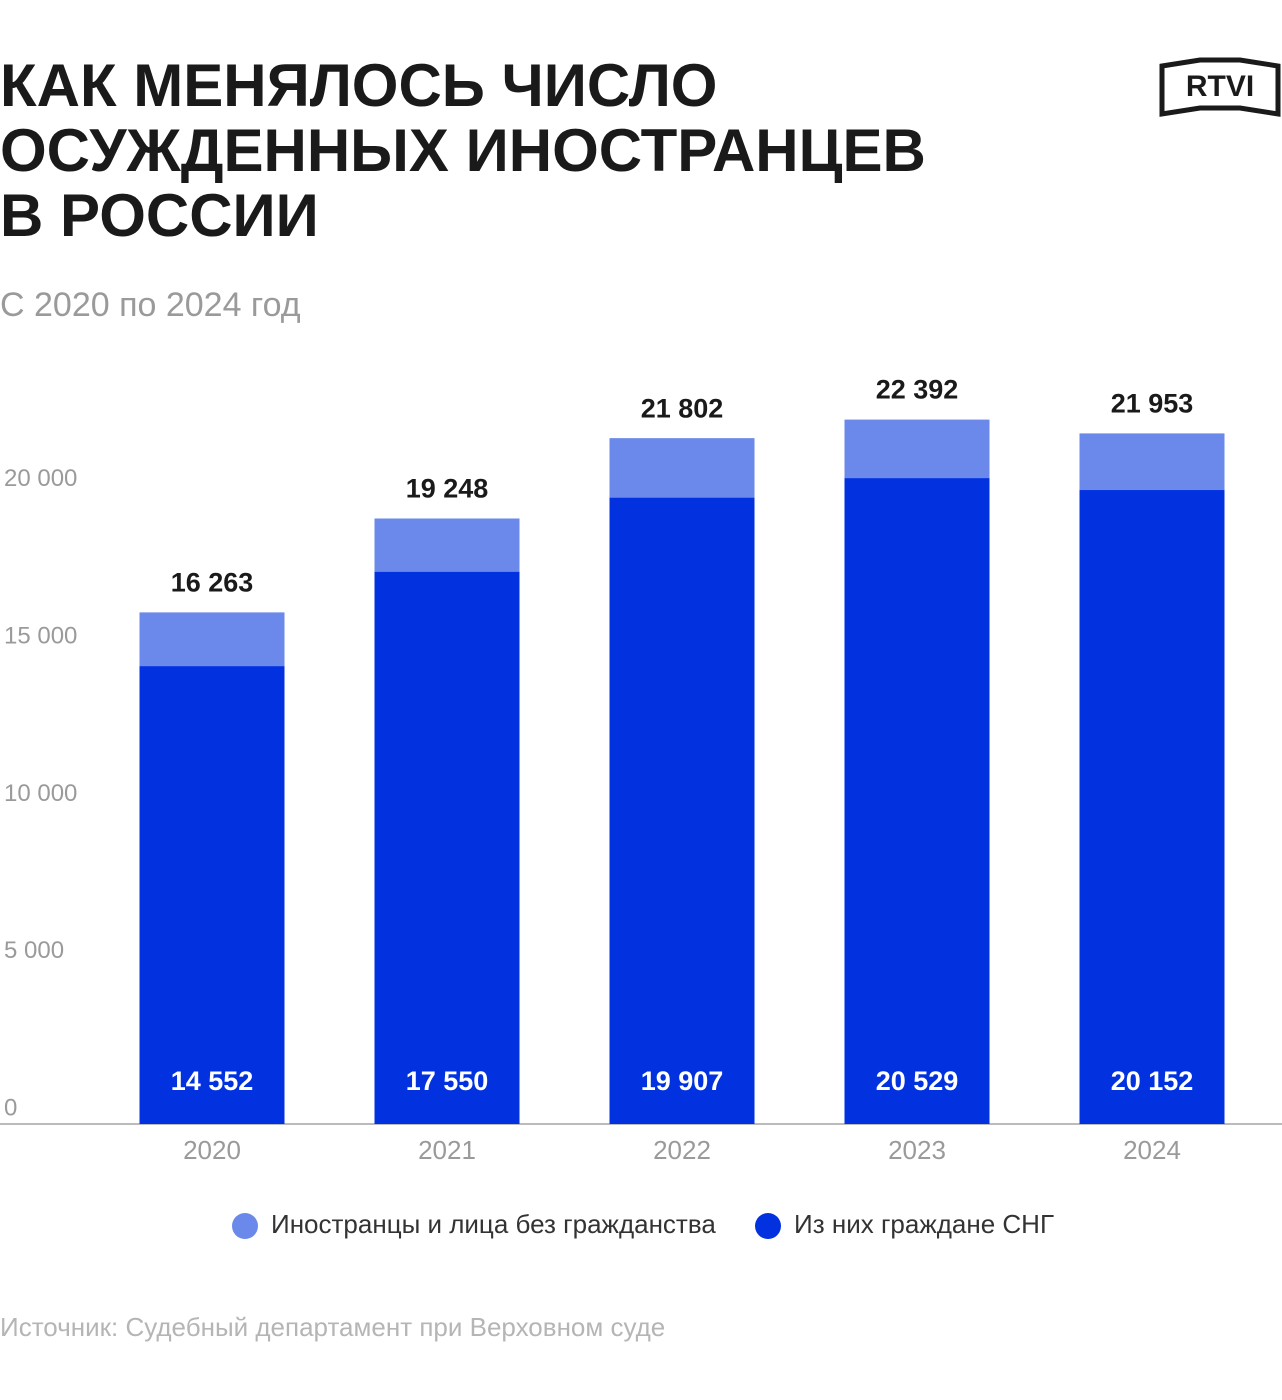 The image size is (1282, 1400). Describe the element at coordinates (159, 215) in the screenshot. I see `chart-title: В РОССИИ` at that location.